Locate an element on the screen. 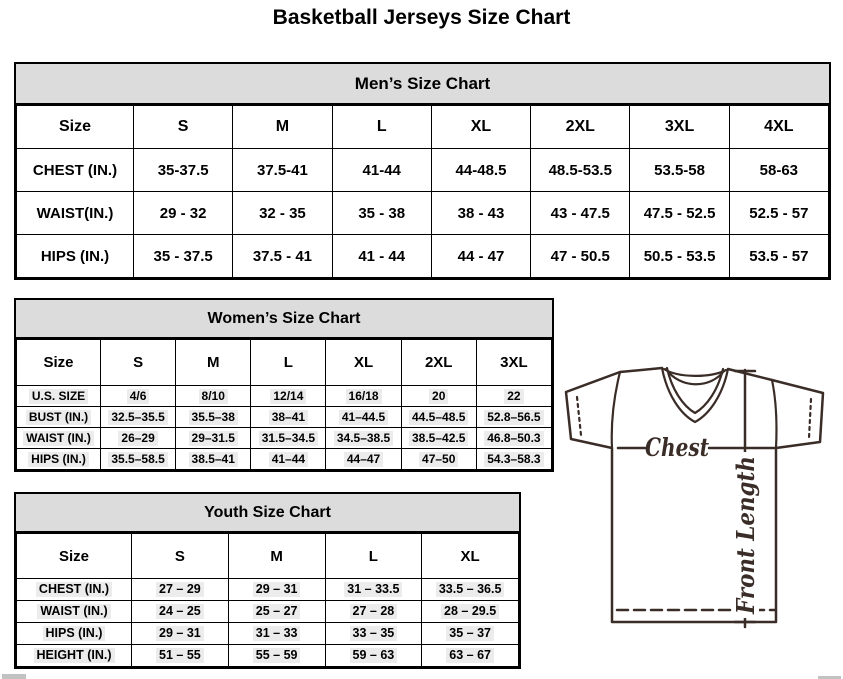  cell-text: HIPS (IN.) is located at coordinates (58, 459).